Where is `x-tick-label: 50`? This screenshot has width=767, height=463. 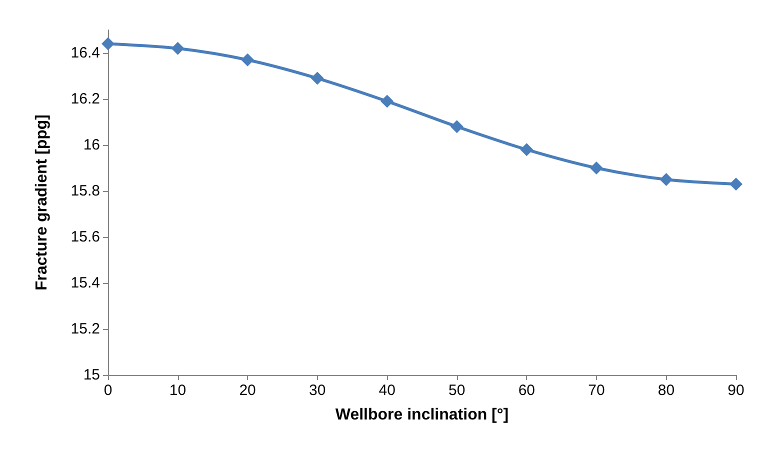
x-tick-label: 50 is located at coordinates (457, 390).